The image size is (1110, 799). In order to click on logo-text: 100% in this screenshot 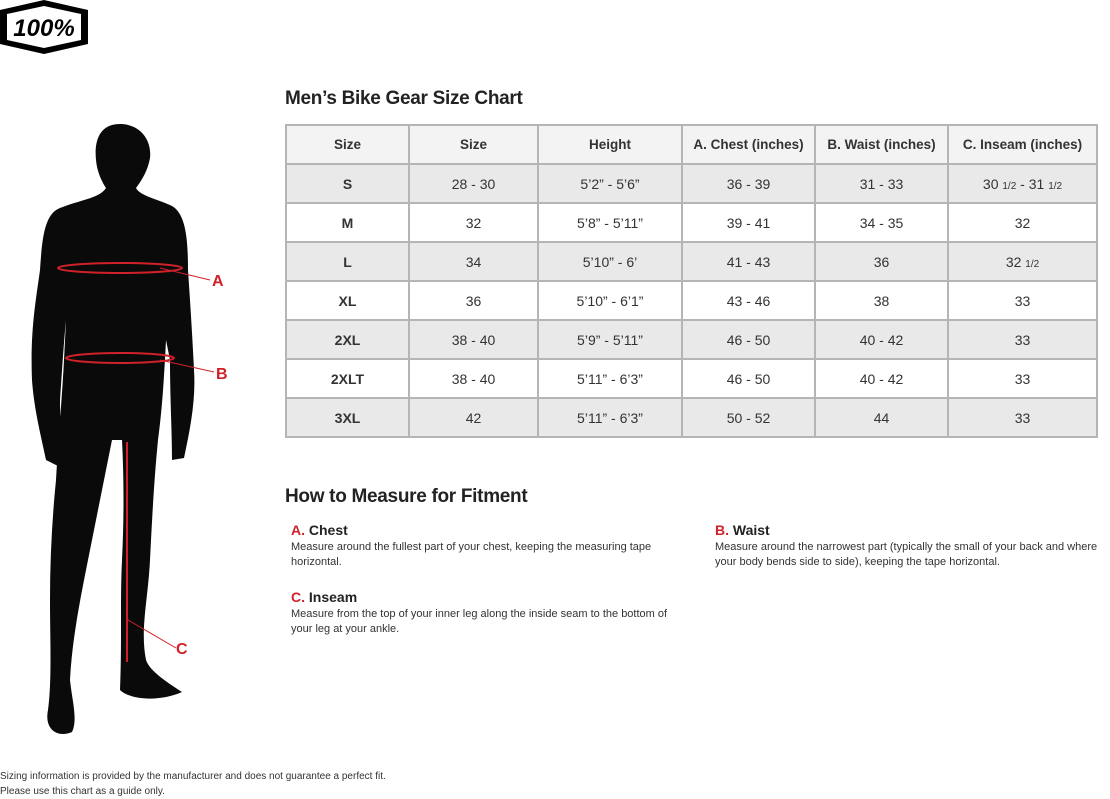, I will do `click(43, 28)`.